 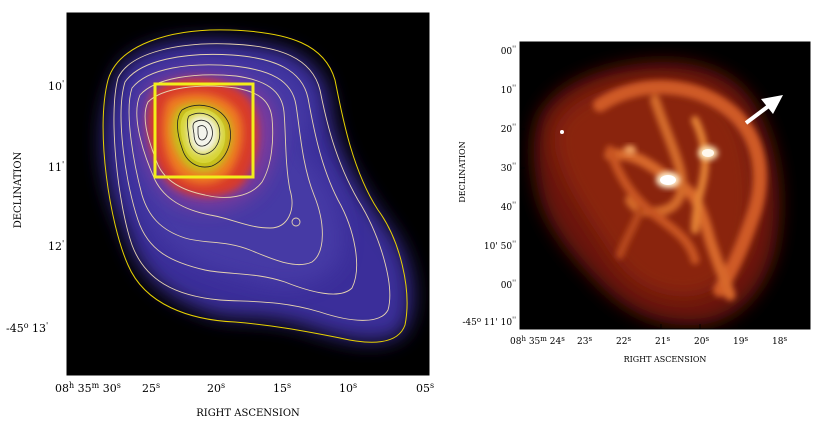 I want to click on right-x-tick-labels: 08h 35m 24s 23s 22s 21s 20s 19s 18s, so click(x=648, y=341).